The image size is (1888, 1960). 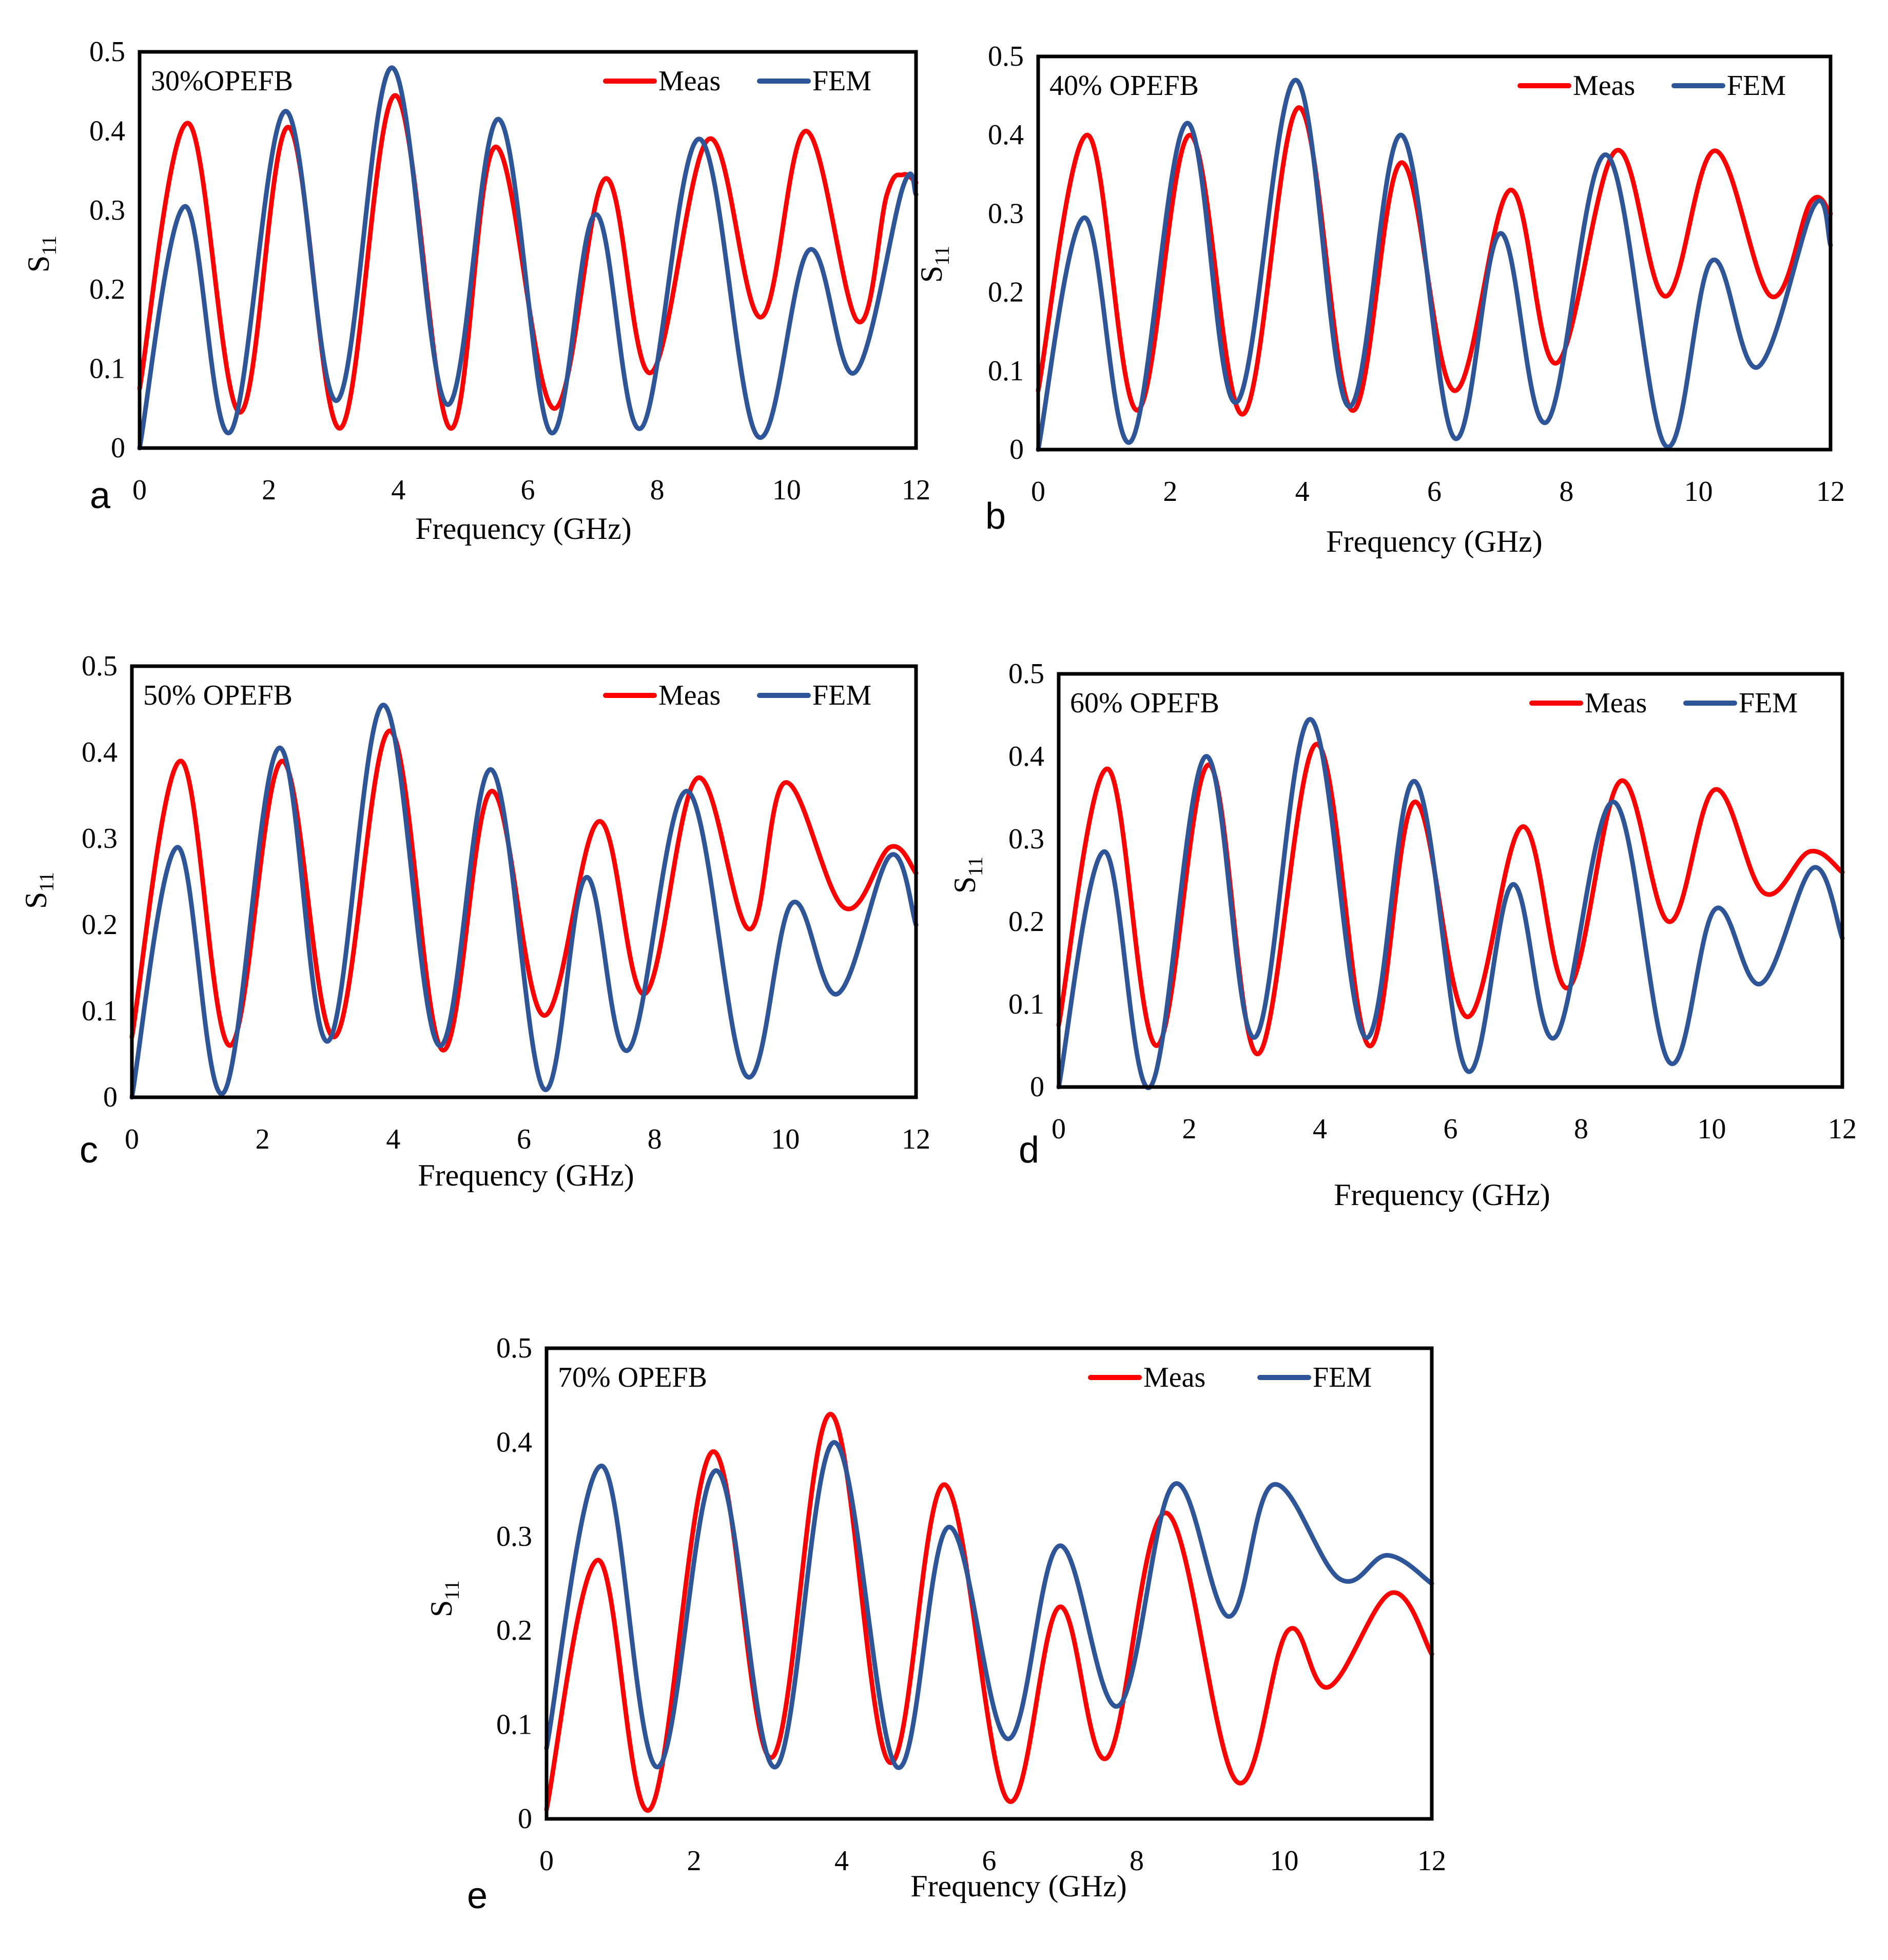 What do you see at coordinates (222, 81) in the screenshot?
I see `composition-label: 30%OPEFB` at bounding box center [222, 81].